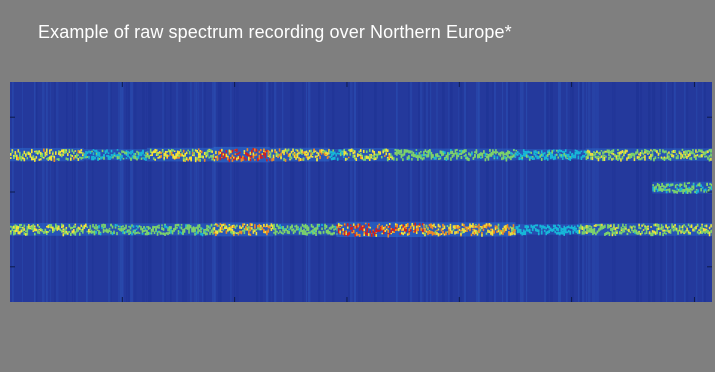 The width and height of the screenshot is (715, 372). I want to click on signal-band, so click(682, 188).